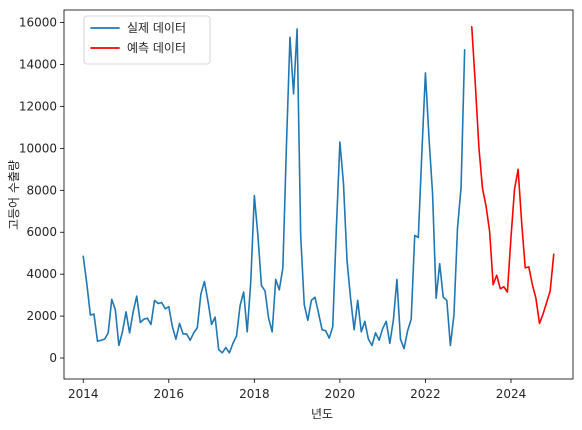 The image size is (582, 430). I want to click on y-axis-tick-label: 0, so click(53, 358).